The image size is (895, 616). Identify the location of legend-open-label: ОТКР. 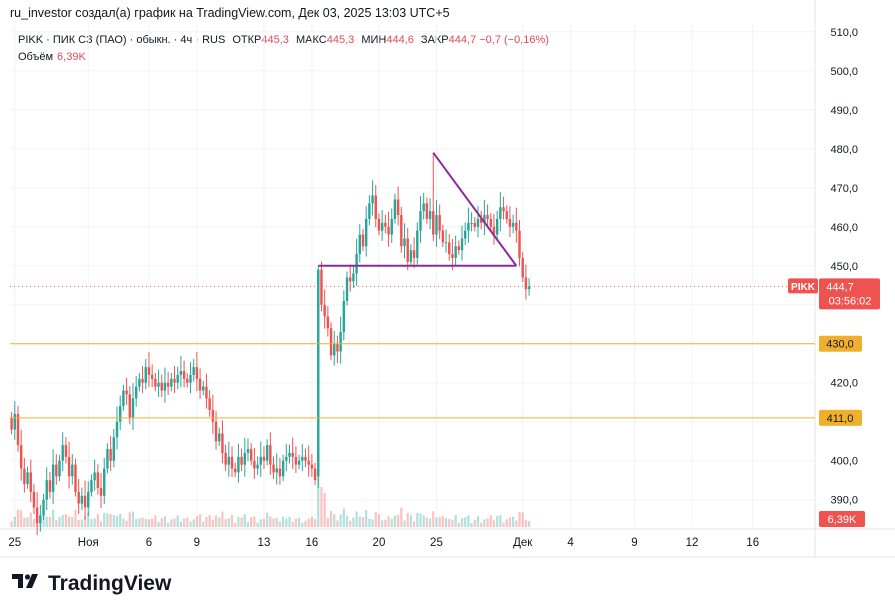
(247, 40).